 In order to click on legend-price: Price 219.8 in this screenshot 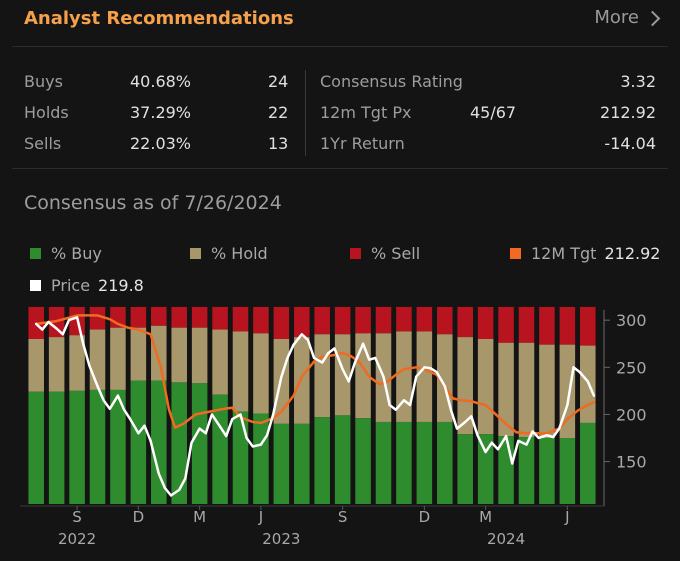, I will do `click(87, 285)`.